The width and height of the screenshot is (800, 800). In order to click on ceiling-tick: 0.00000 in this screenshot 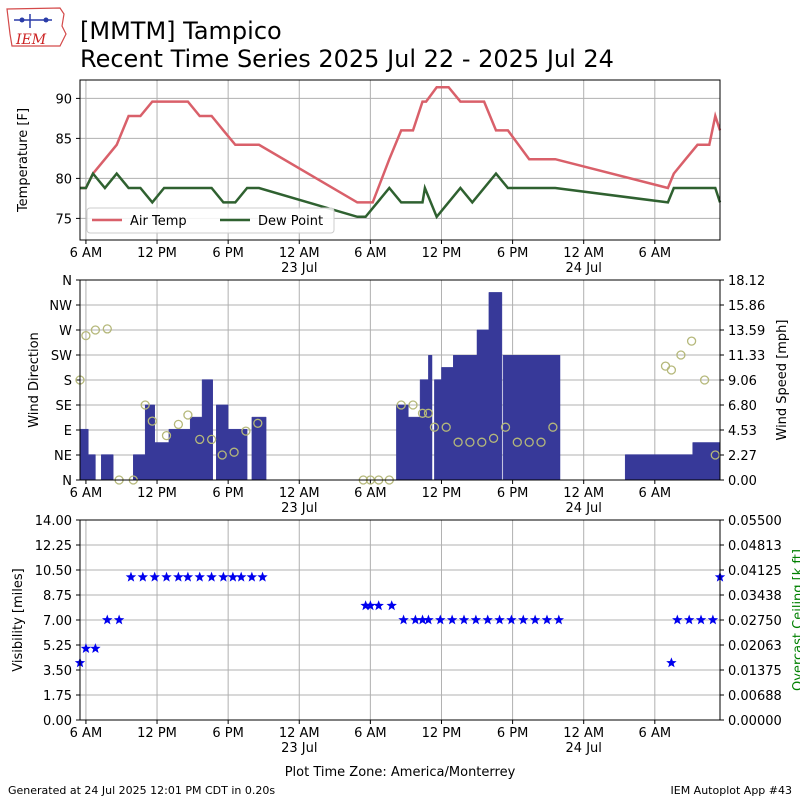, I will do `click(755, 721)`.